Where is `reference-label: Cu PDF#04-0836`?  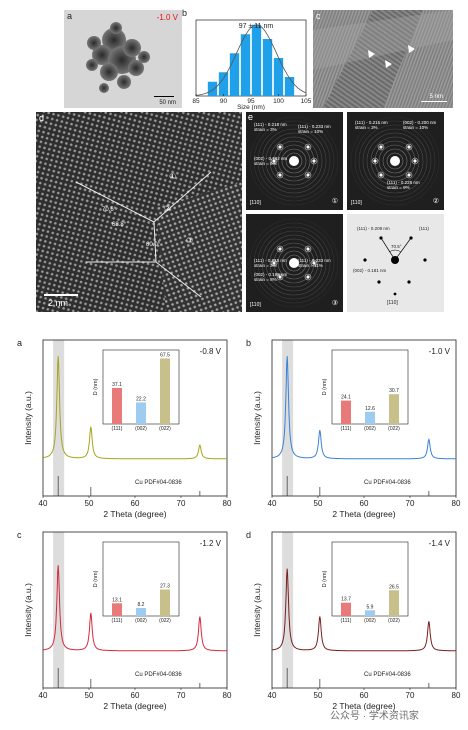
reference-label: Cu PDF#04-0836 is located at coordinates (387, 675).